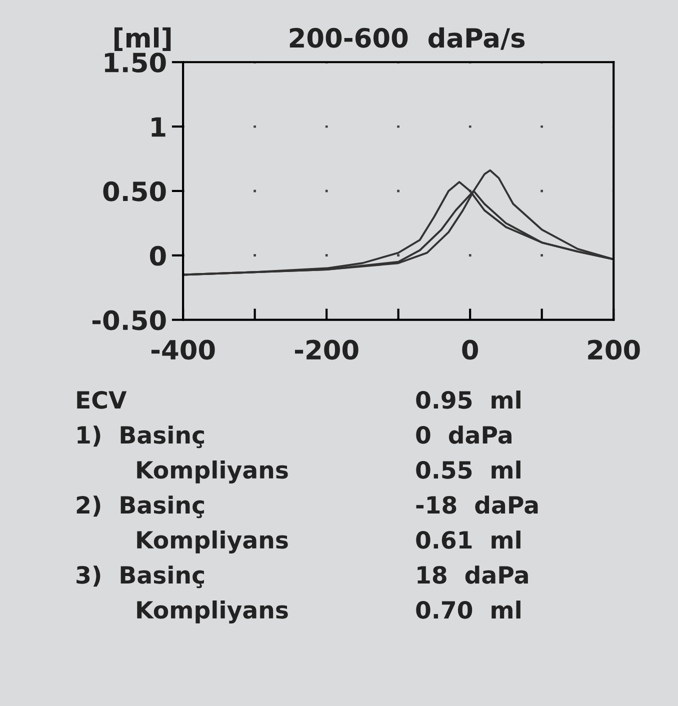  Describe the element at coordinates (134, 191) in the screenshot. I see `y-tick-label: 0.50` at that location.